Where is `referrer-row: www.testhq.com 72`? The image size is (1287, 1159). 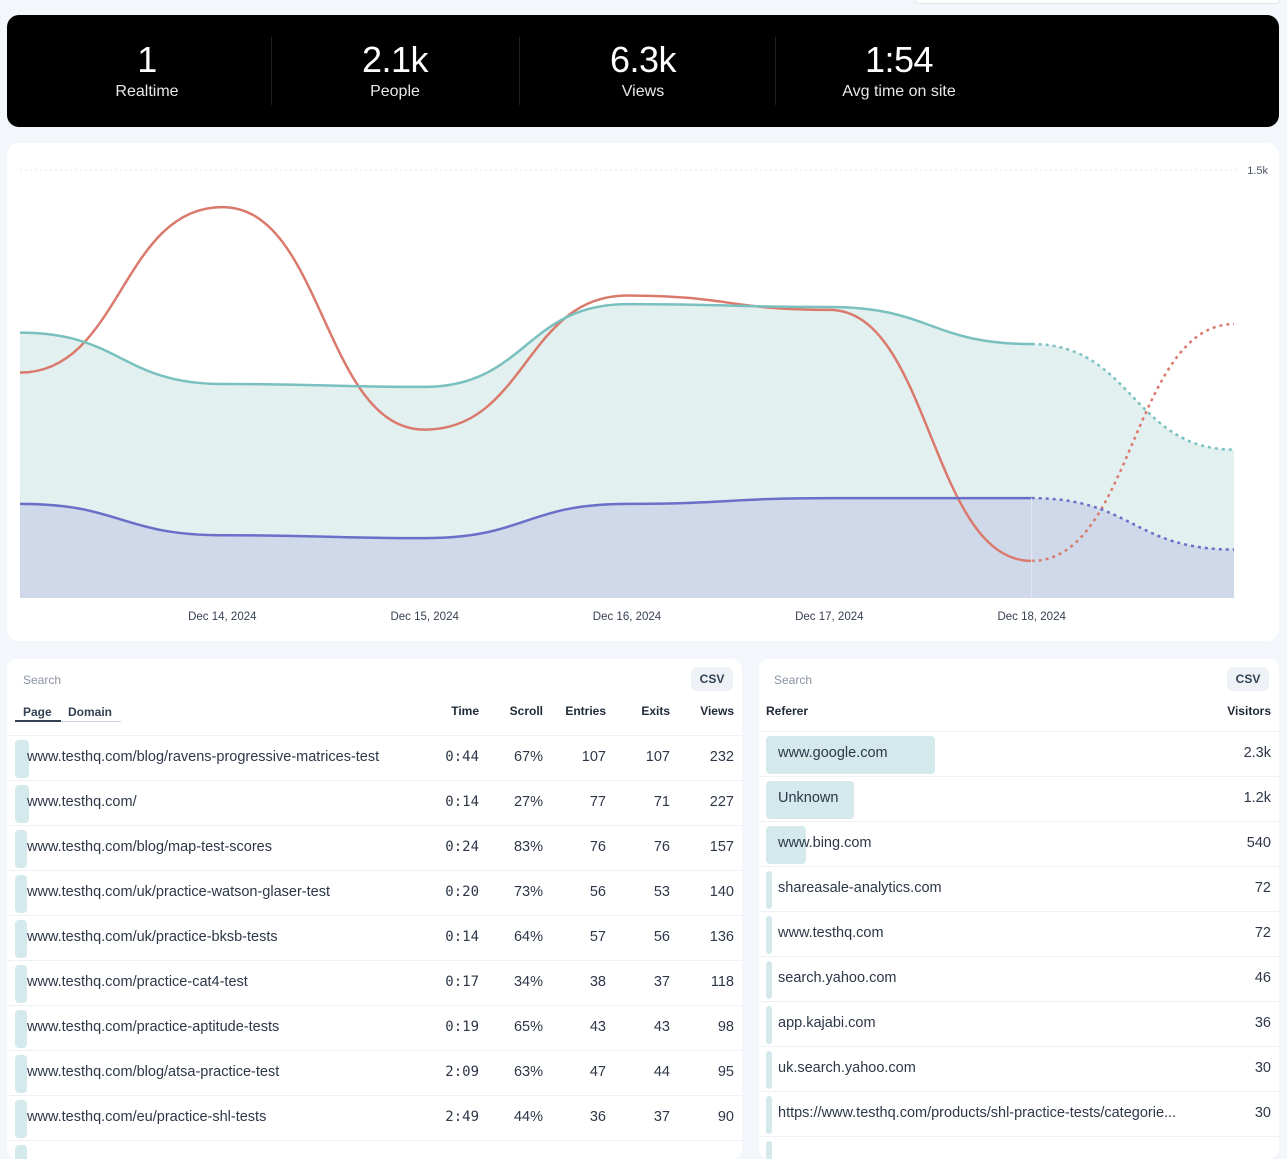
referrer-row: www.testhq.com 72 is located at coordinates (1019, 934).